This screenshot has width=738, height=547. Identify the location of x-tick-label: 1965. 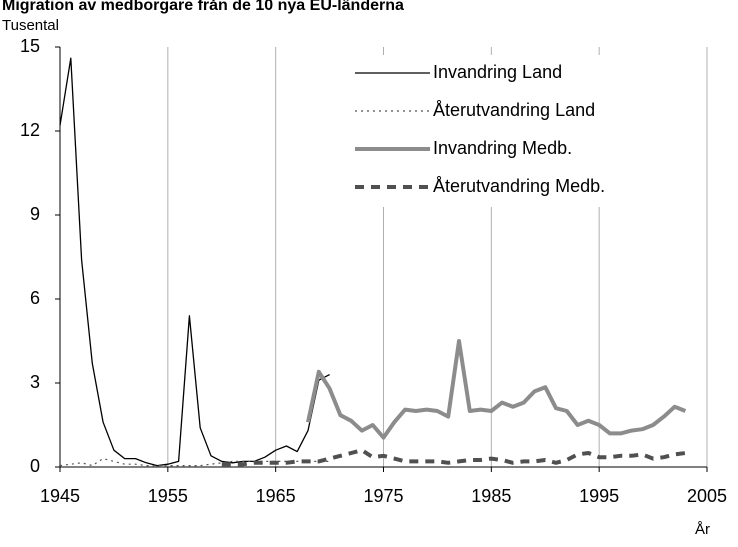
(276, 496).